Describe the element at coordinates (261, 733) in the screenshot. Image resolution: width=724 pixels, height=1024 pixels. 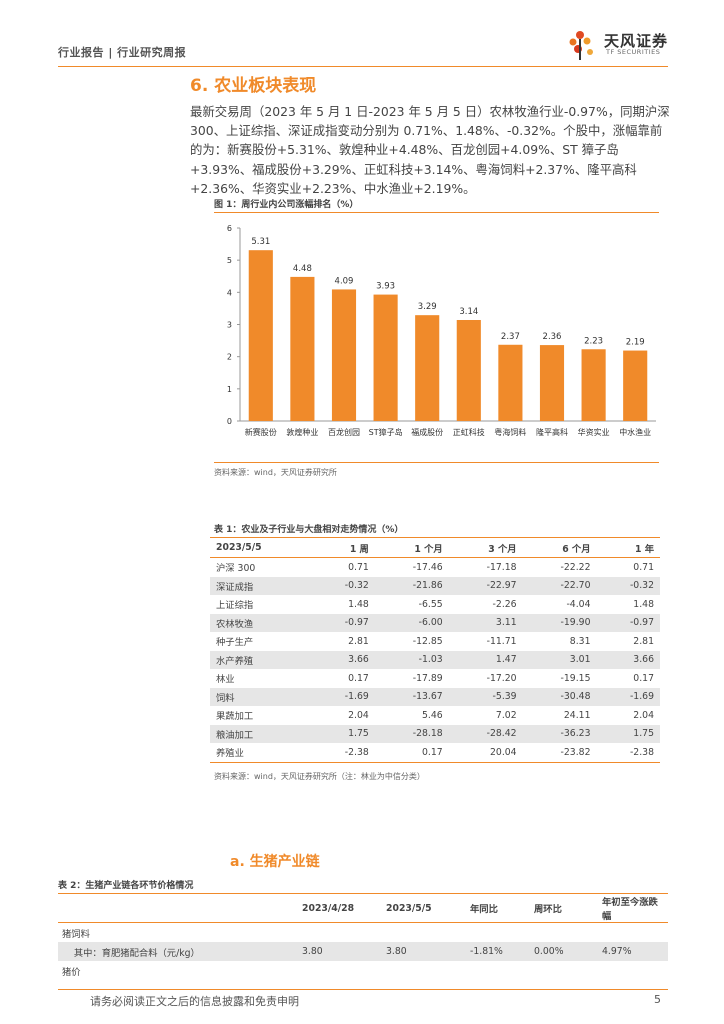
I see `row-label: 粮油加工` at that location.